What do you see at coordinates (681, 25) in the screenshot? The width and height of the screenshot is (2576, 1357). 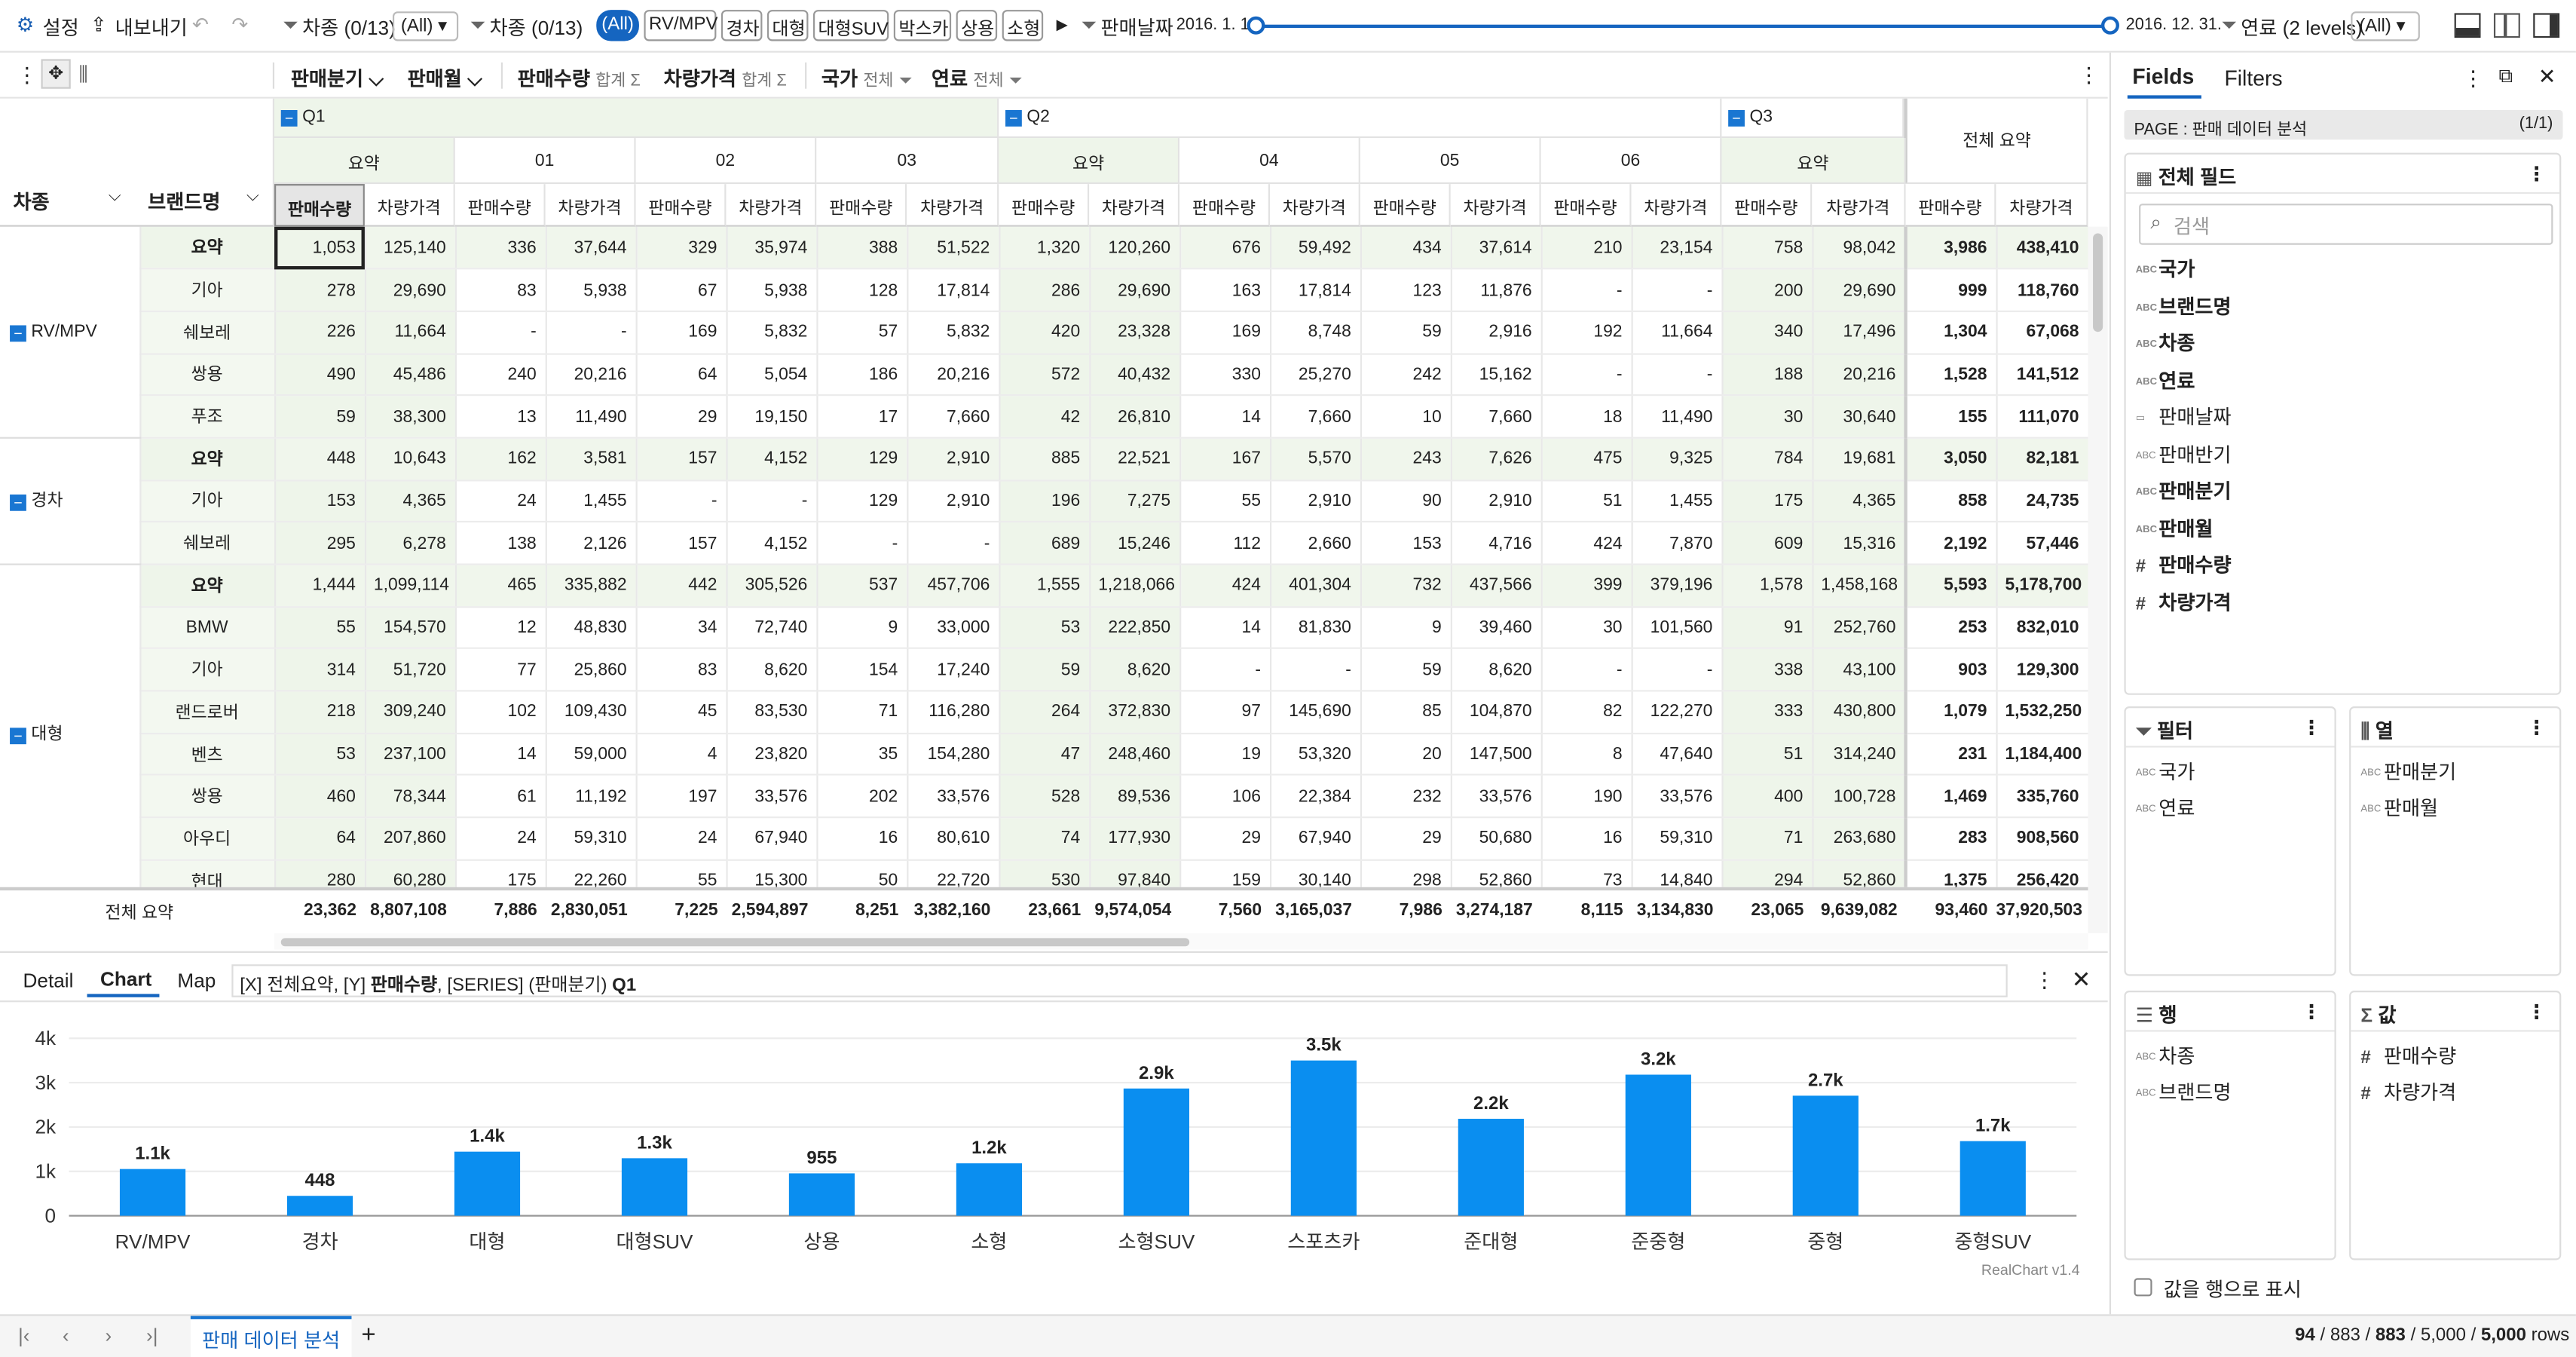 I see `chip-rv-mpv: RV/MPV` at bounding box center [681, 25].